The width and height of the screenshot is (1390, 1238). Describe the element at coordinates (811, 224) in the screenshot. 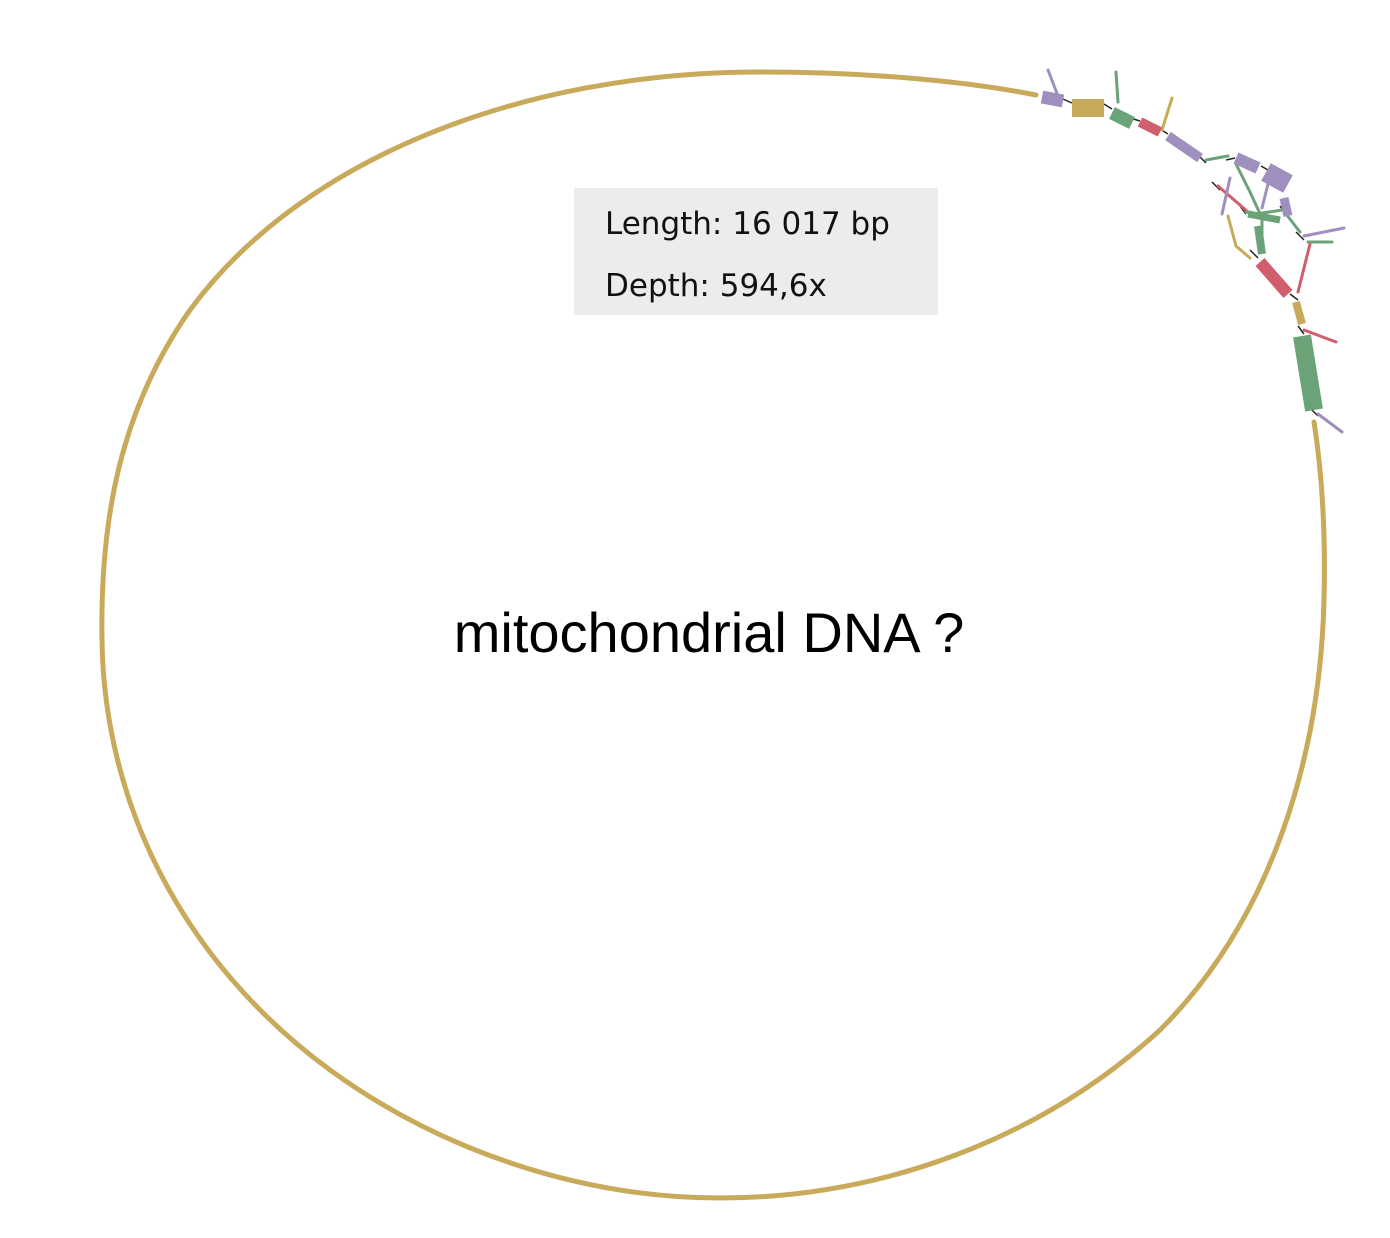

I see `length-value: 16 017 bp` at that location.